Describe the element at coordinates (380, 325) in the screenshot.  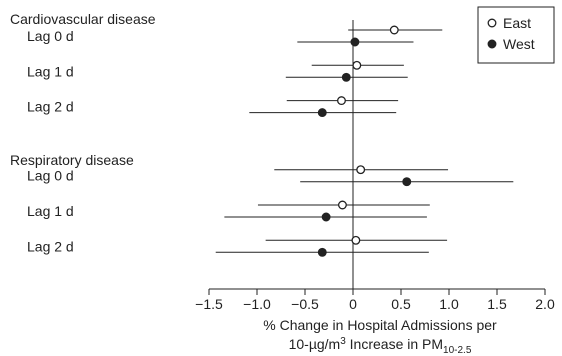
I see `x-axis-title: % Change in Hospital Admissions per` at that location.